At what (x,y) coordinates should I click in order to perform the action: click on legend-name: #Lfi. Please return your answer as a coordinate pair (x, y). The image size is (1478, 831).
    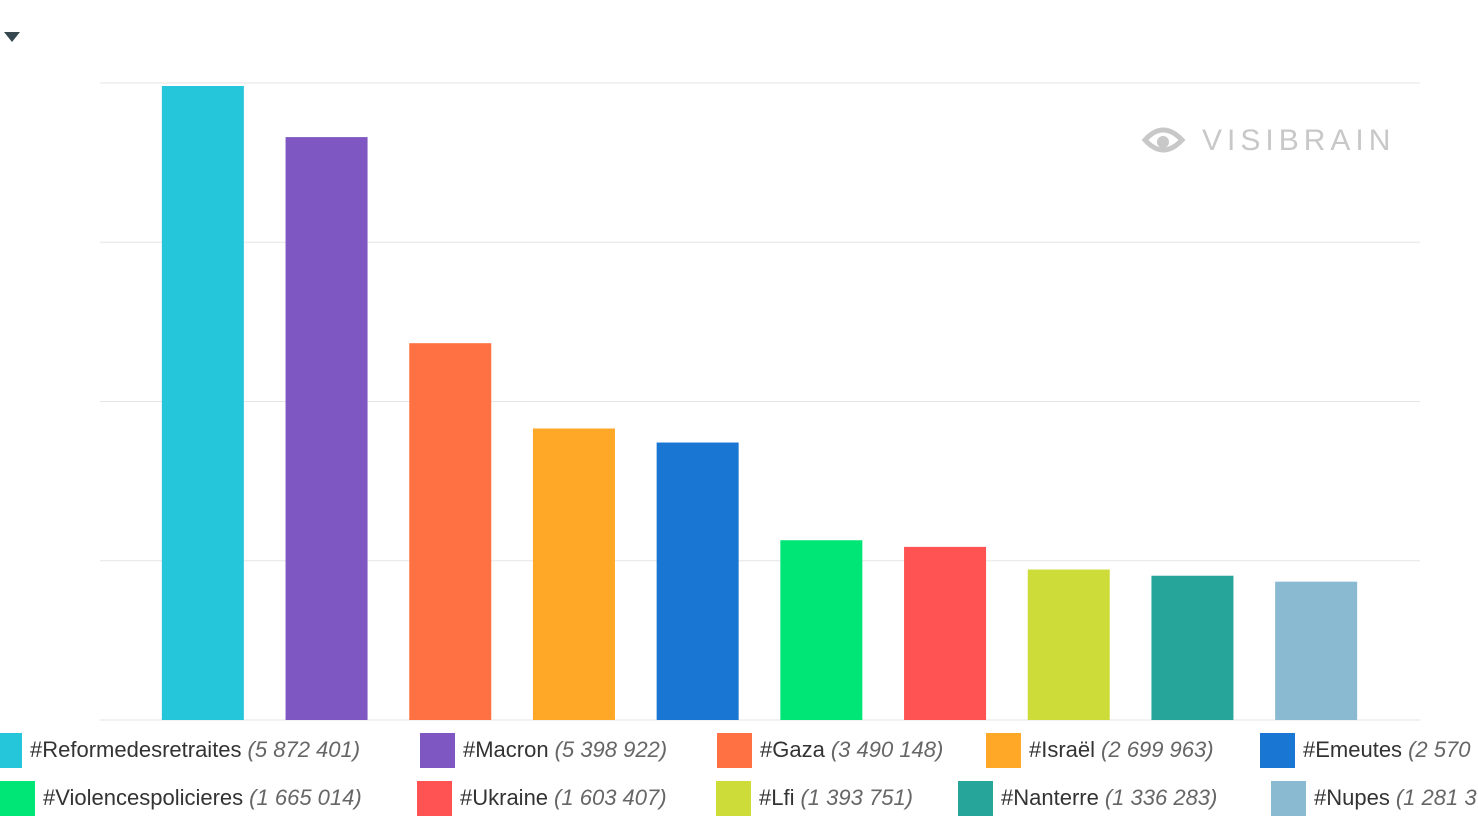
    Looking at the image, I should click on (776, 797).